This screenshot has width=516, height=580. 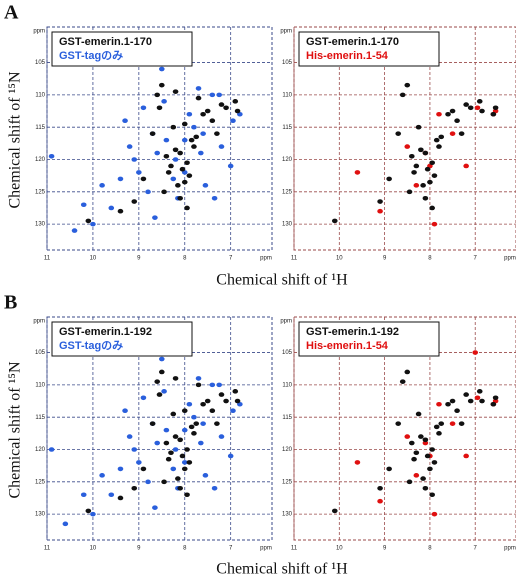 What do you see at coordinates (339, 549) in the screenshot?
I see `x-tick-label: 10` at bounding box center [339, 549].